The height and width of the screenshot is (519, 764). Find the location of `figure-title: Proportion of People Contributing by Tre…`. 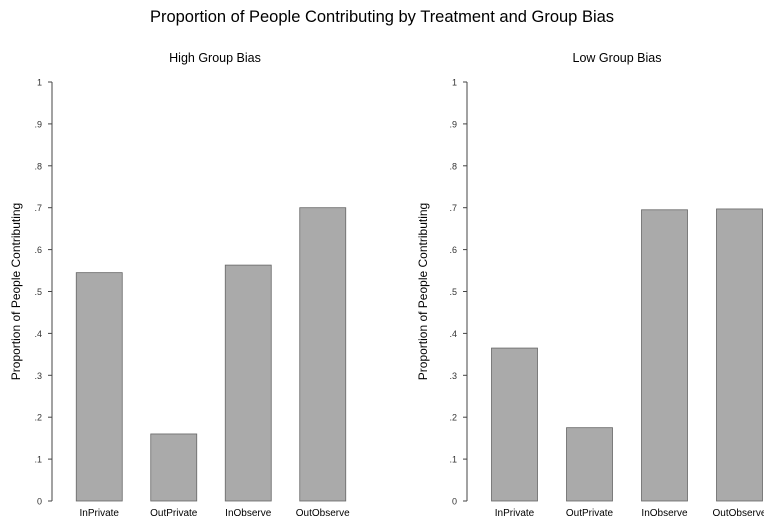

figure-title: Proportion of People Contributing by Tre… is located at coordinates (382, 17).